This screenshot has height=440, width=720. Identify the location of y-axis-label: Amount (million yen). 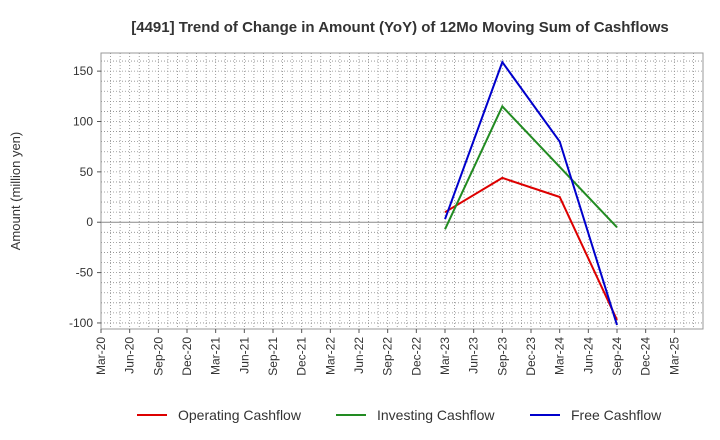
(15, 191).